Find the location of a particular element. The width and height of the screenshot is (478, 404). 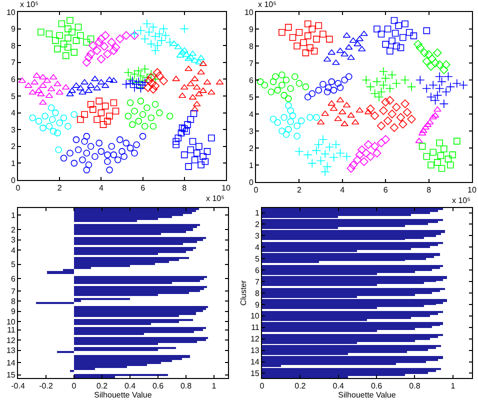

text: x 10⁵ is located at coordinates (29, 4).